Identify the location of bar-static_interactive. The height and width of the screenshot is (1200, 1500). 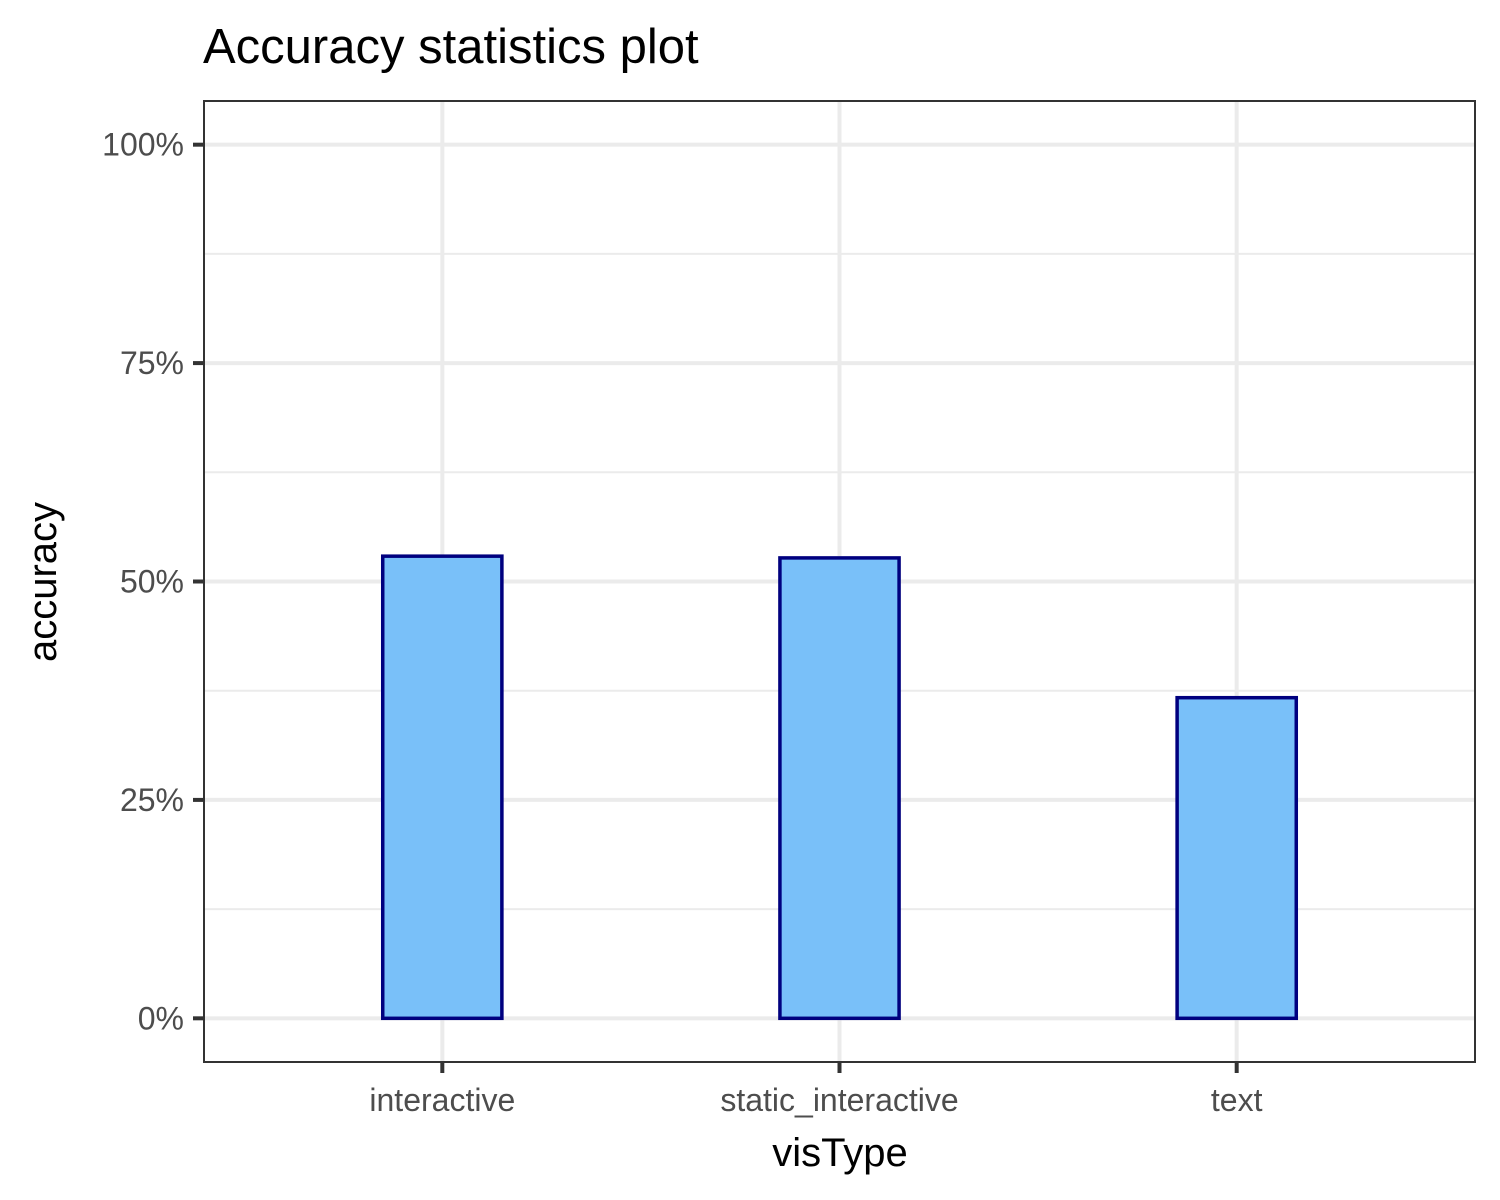
(839, 788).